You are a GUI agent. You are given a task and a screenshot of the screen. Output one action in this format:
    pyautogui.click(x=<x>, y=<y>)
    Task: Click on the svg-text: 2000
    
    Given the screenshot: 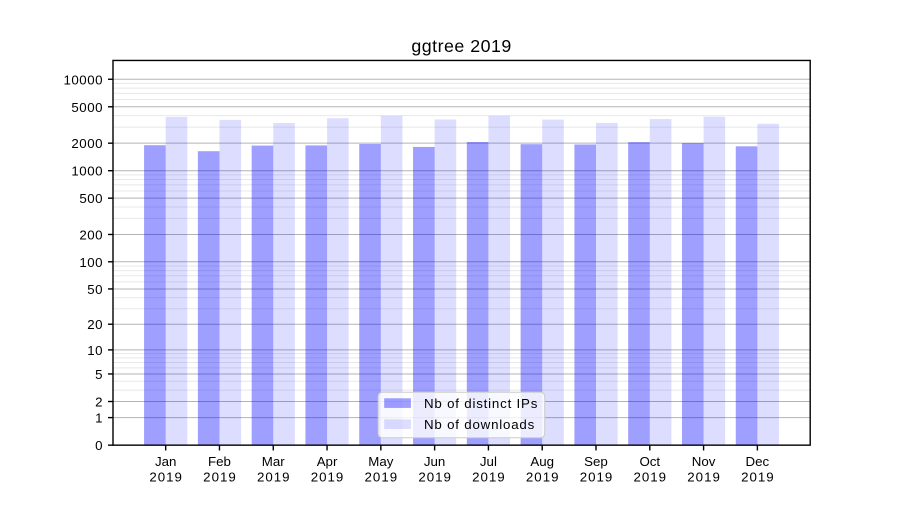 What is the action you would take?
    pyautogui.click(x=87, y=143)
    